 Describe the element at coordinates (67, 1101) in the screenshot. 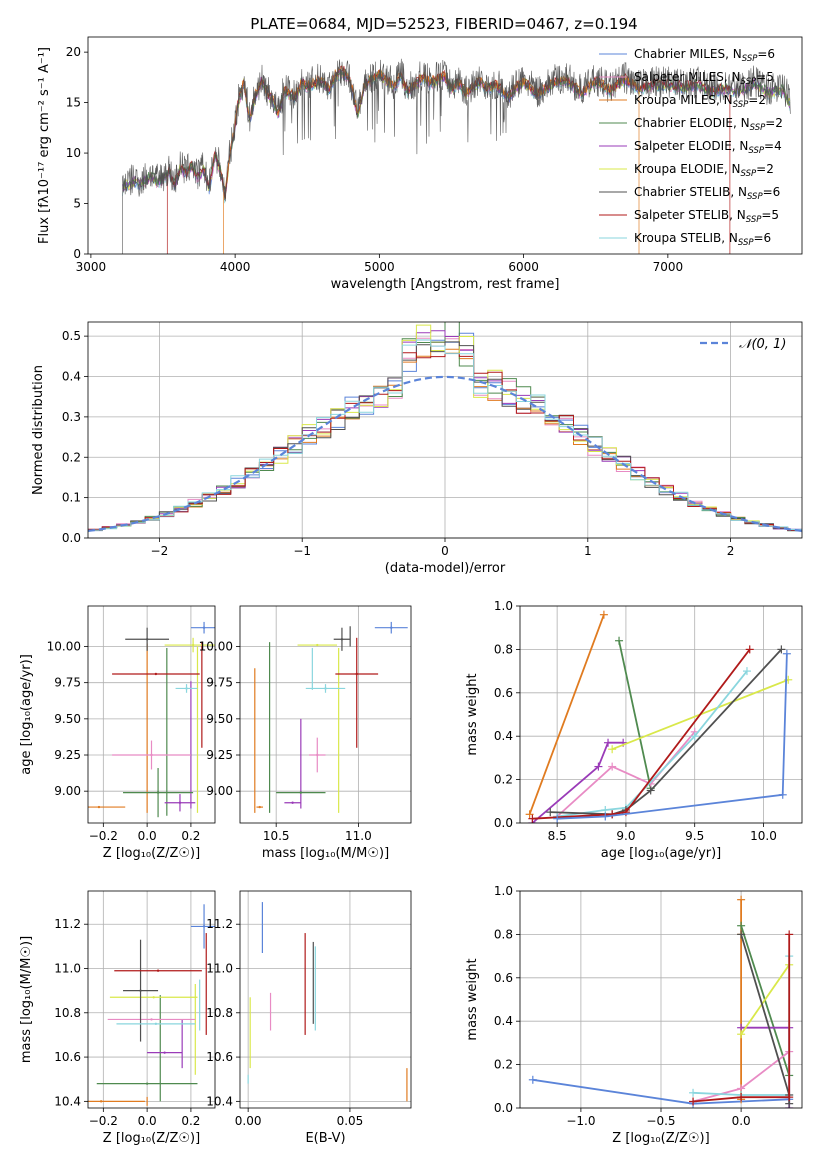

I see `y-tick-label: 10.4` at that location.